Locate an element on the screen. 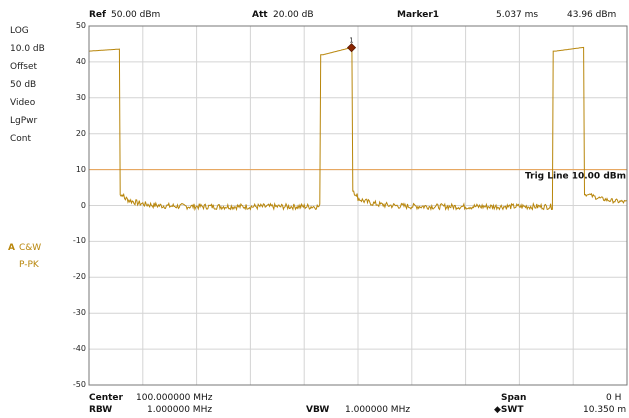 The width and height of the screenshot is (629, 418). marker-1-diamond is located at coordinates (351, 48).